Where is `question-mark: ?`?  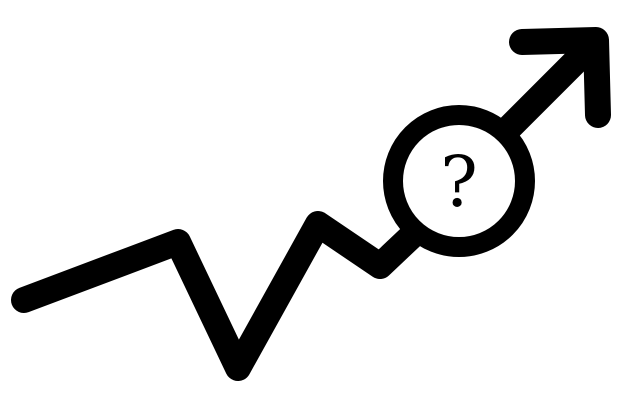 question-mark: ? is located at coordinates (459, 182).